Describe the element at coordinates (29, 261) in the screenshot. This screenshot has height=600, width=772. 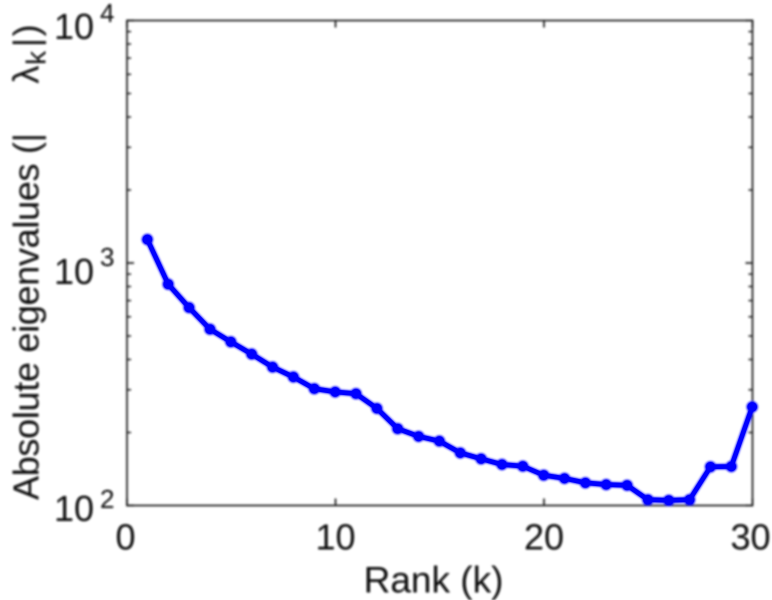
I see `svg-text:Absolute eigenvalues (| λk: Absolute eigenvalues (| λk|)` at that location.